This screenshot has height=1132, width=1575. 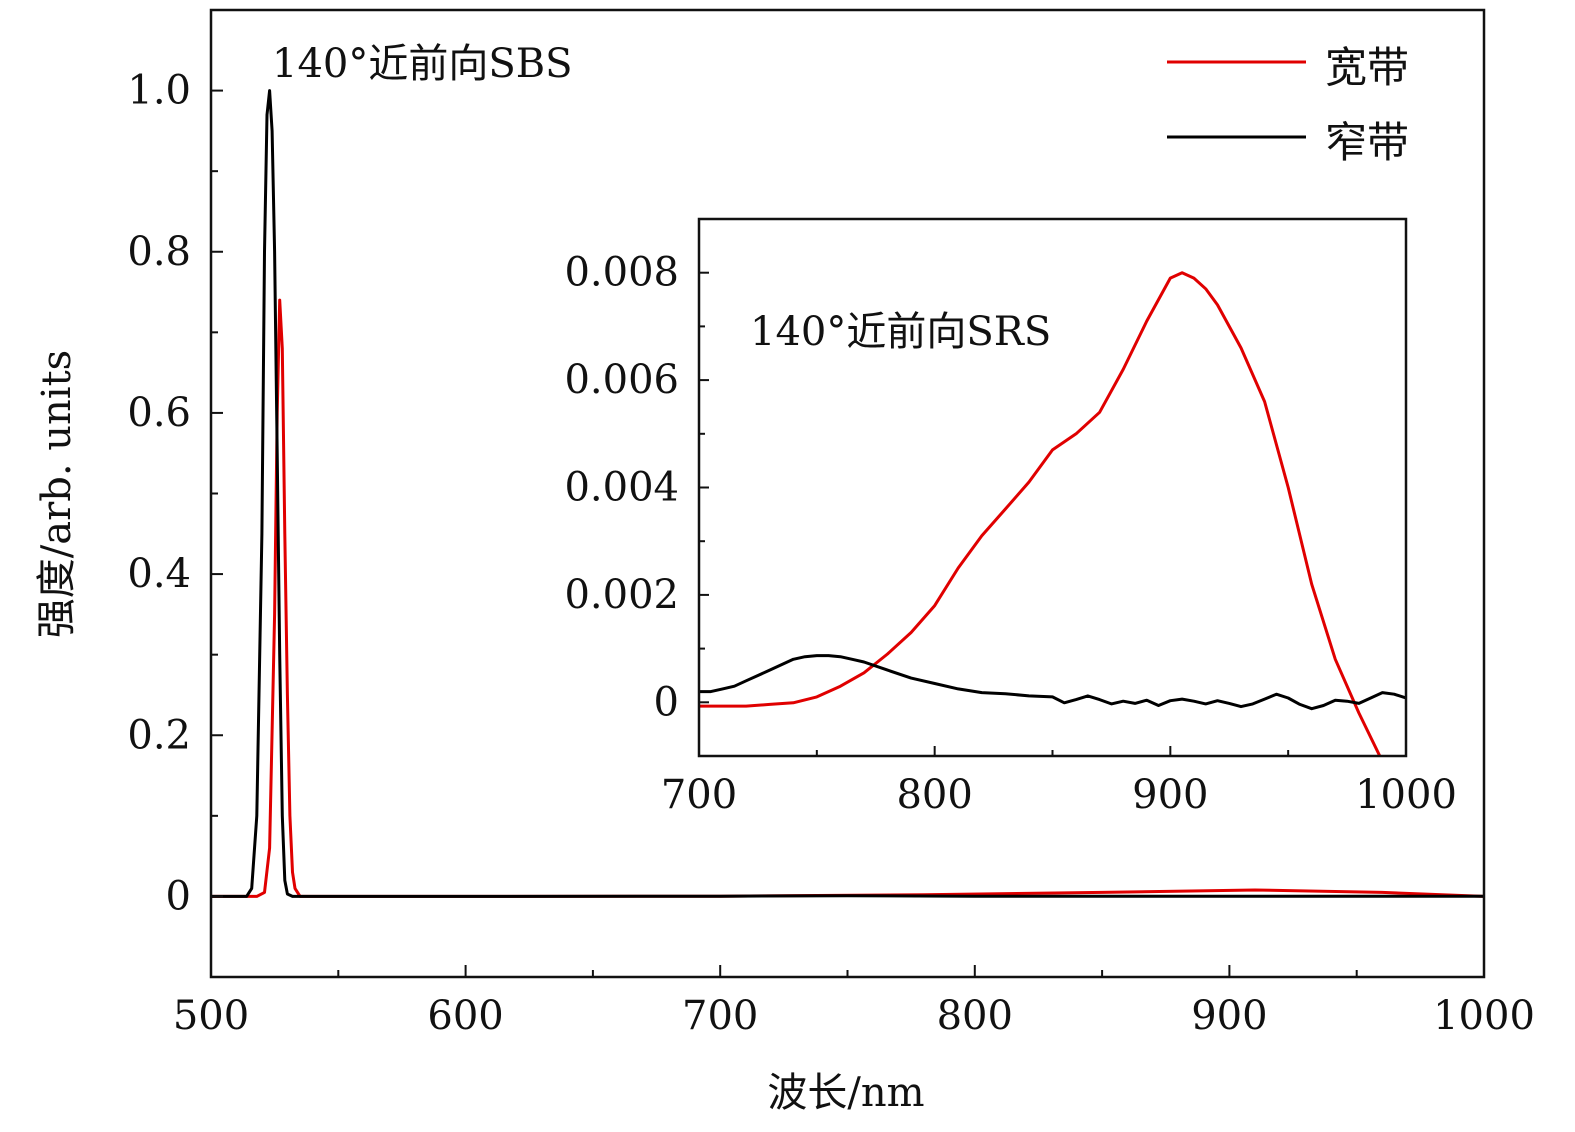 I want to click on srs-annotation: 140°近前向SRS, so click(x=900, y=332).